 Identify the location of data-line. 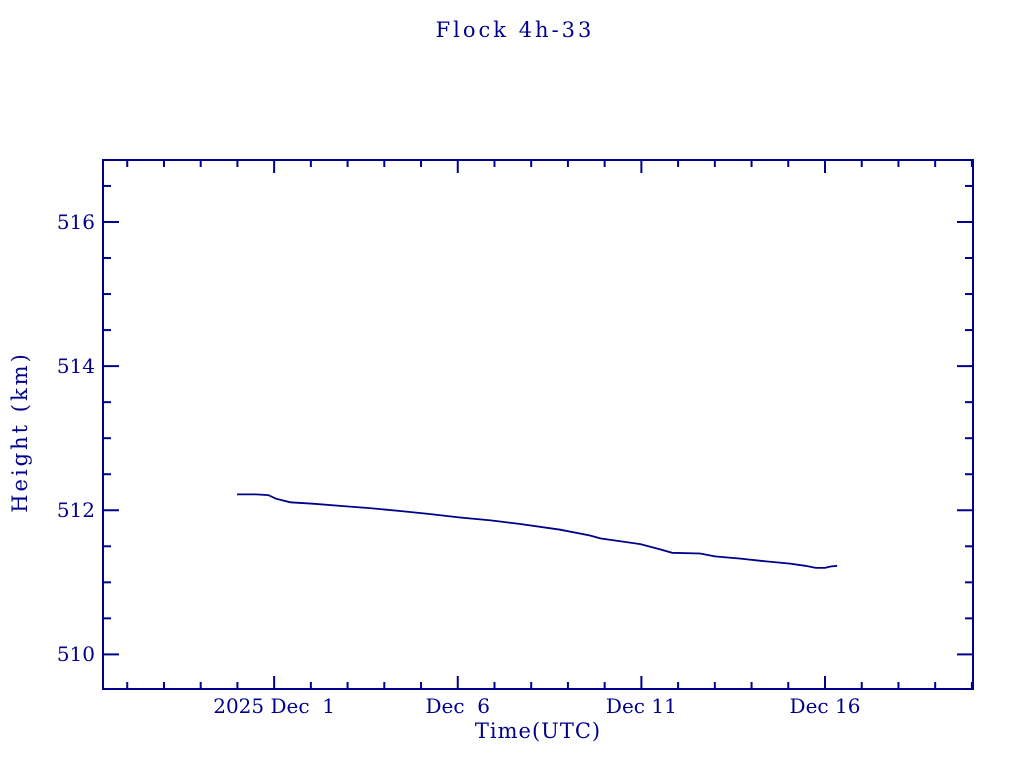
(537, 531).